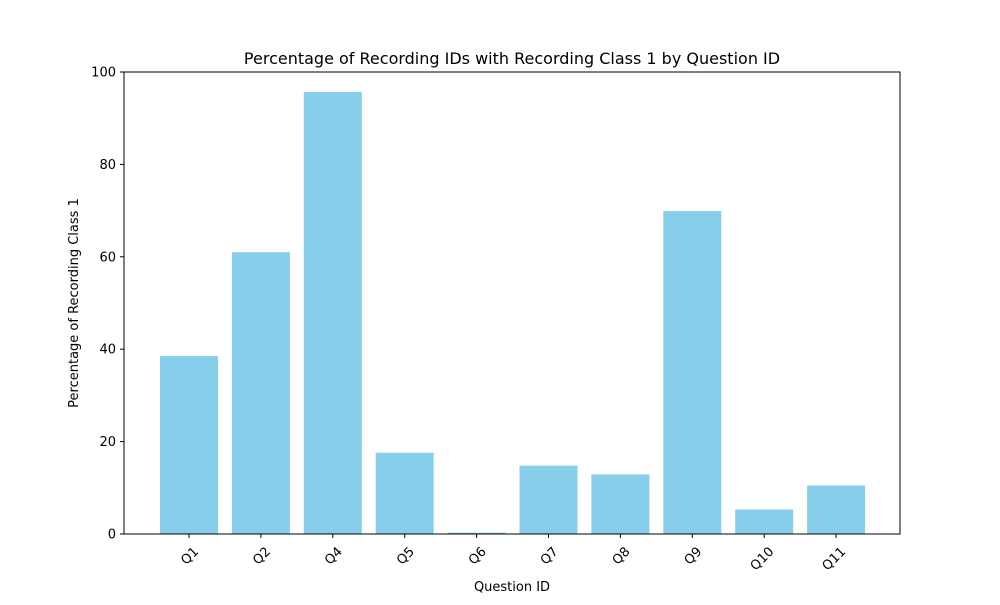 Image resolution: width=1000 pixels, height=605 pixels. Describe the element at coordinates (334, 556) in the screenshot. I see `x-tick-label-q4: Q4` at that location.